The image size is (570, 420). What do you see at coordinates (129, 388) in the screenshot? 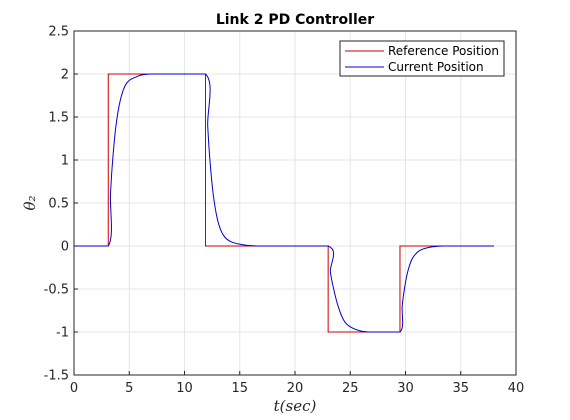
I see `x-tick-label: 5` at bounding box center [129, 388].